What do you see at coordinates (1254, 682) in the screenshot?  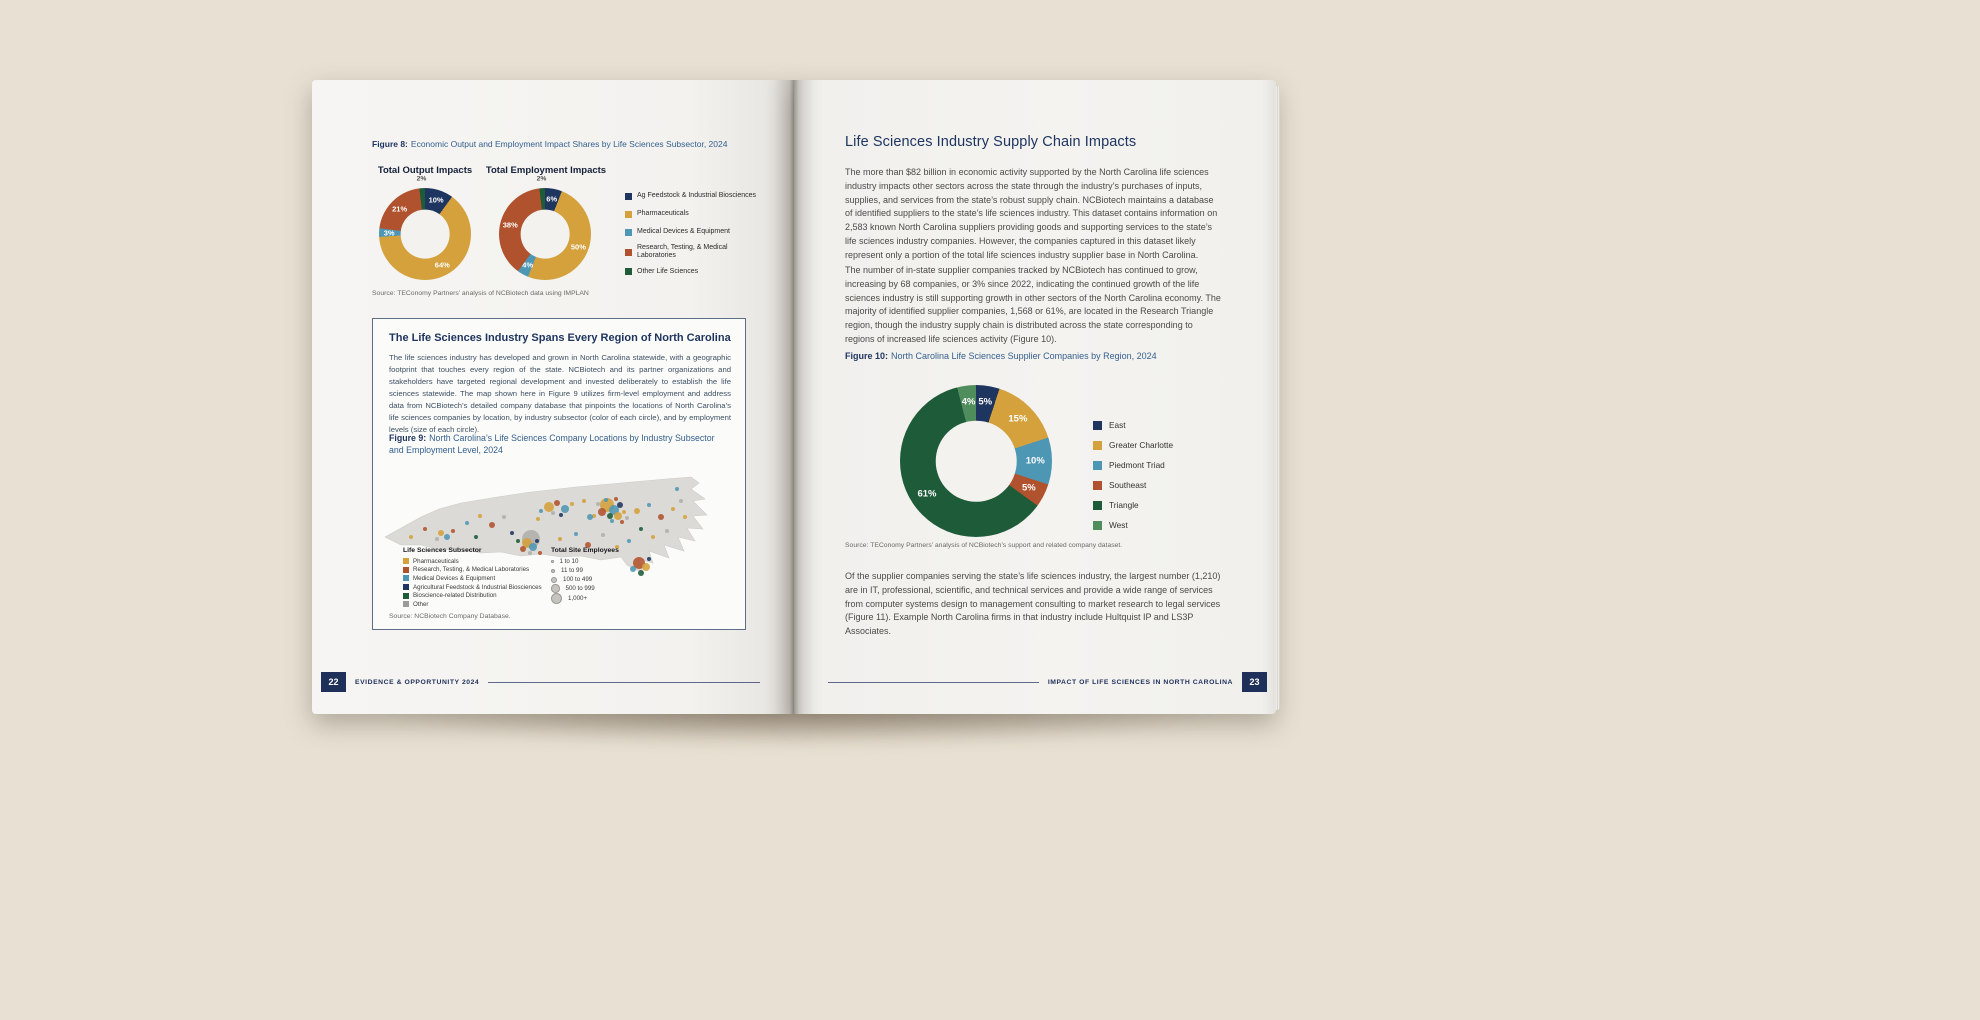 I see `right-page-number: 23` at bounding box center [1254, 682].